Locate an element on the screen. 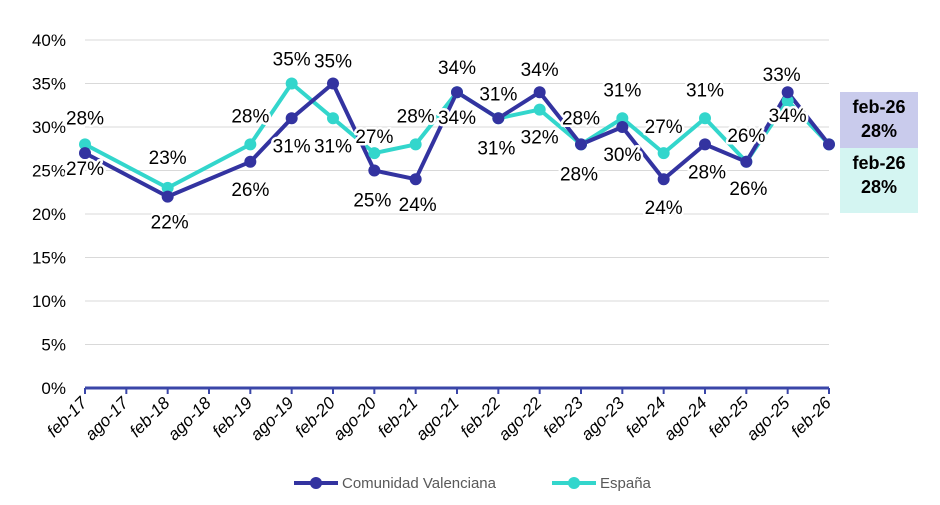  x-tick-label: ago-19 is located at coordinates (272, 418).